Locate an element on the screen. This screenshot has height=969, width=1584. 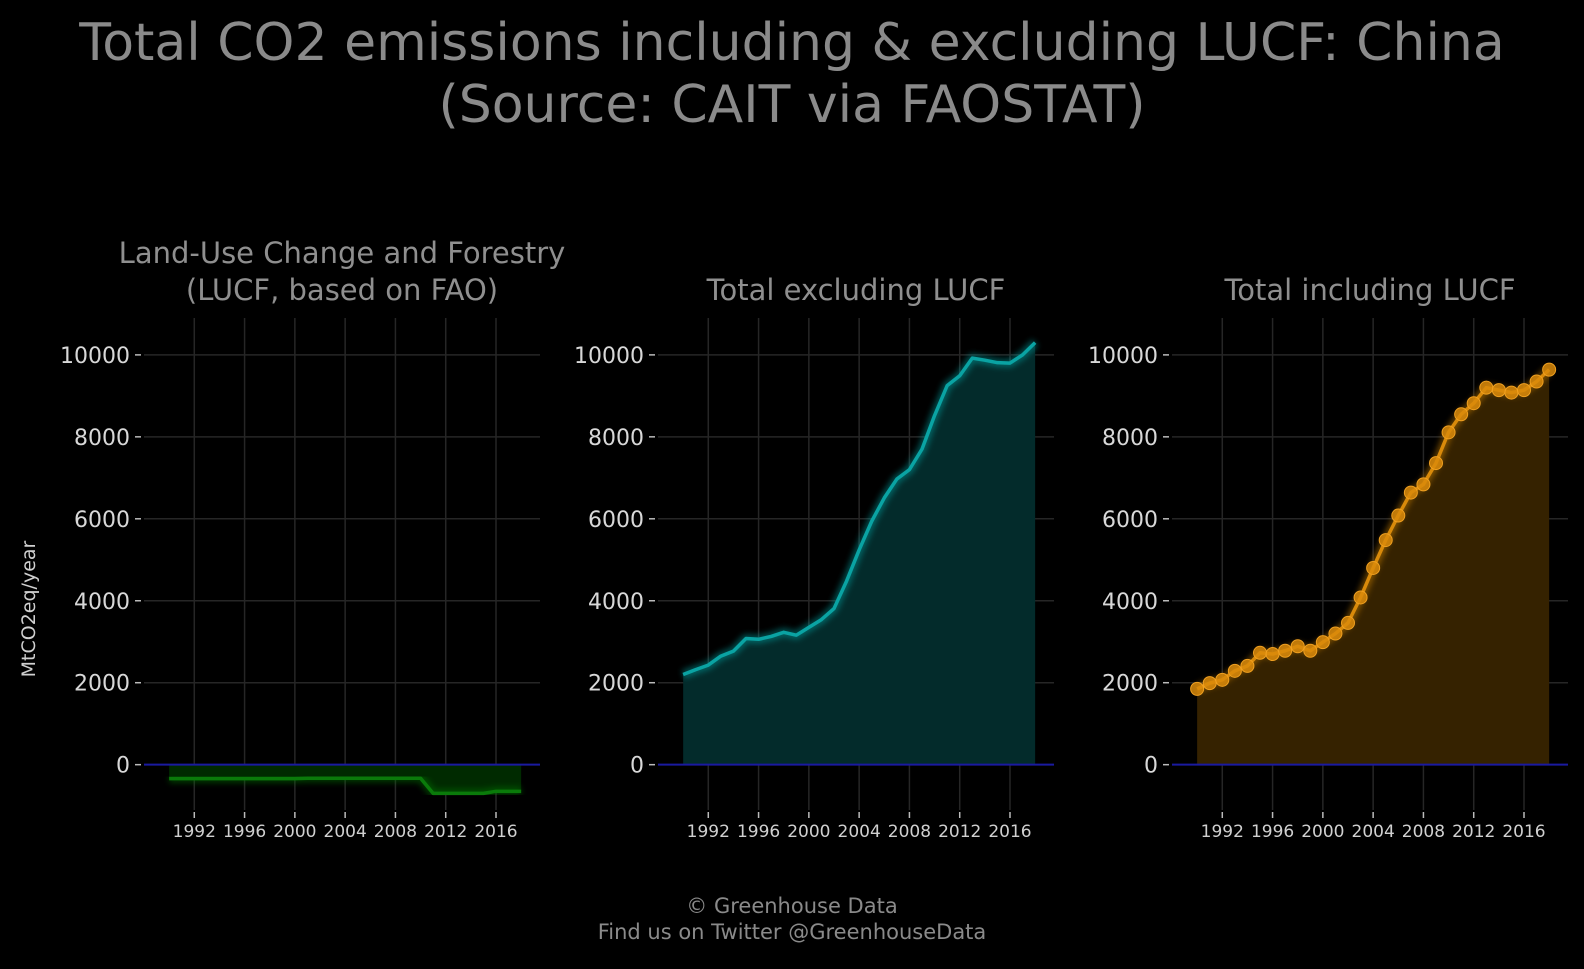
data-point-2013 is located at coordinates (1486, 387).